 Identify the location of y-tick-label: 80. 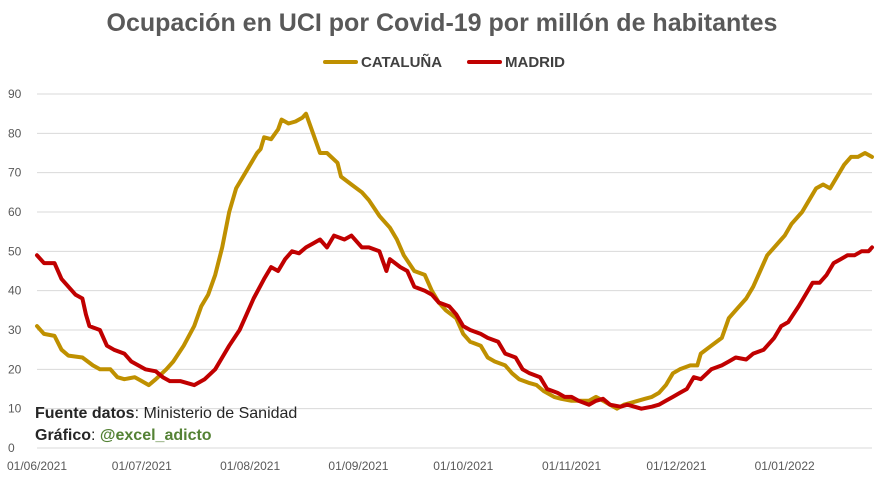
(15, 133).